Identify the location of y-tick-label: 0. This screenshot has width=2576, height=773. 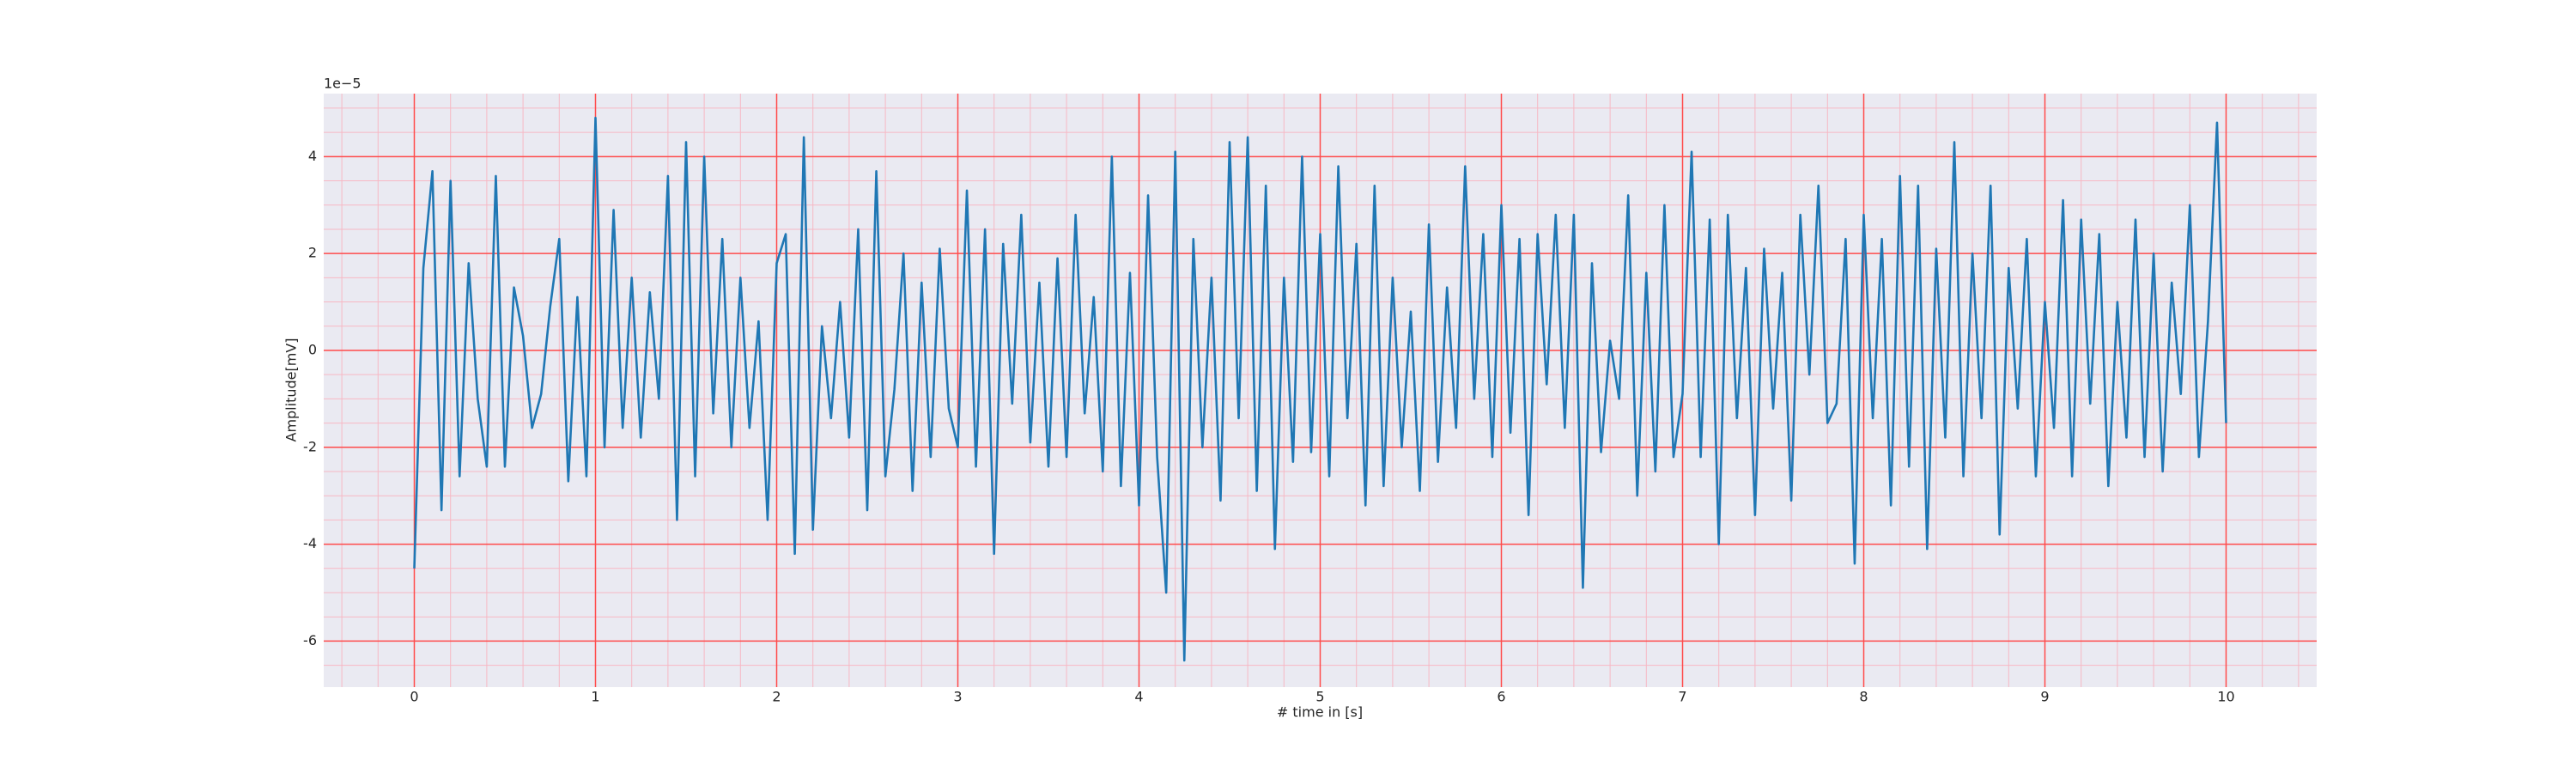
(312, 349).